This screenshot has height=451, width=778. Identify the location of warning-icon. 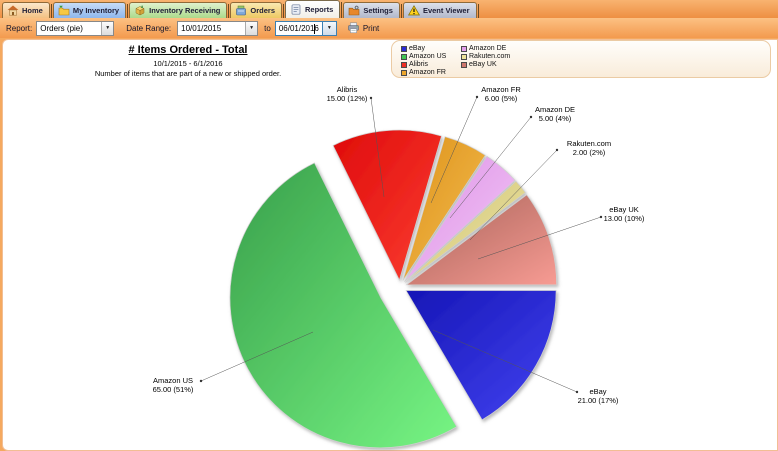
(413, 9).